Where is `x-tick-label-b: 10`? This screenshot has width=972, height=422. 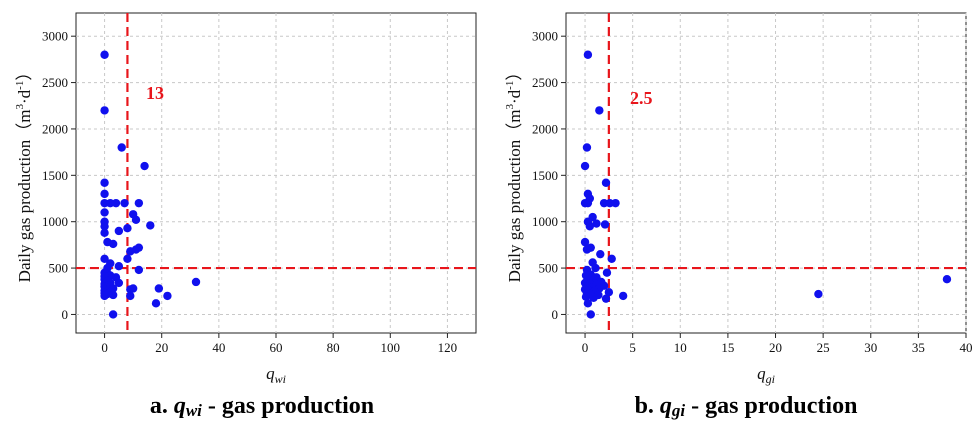
x-tick-label-b: 10 is located at coordinates (680, 347).